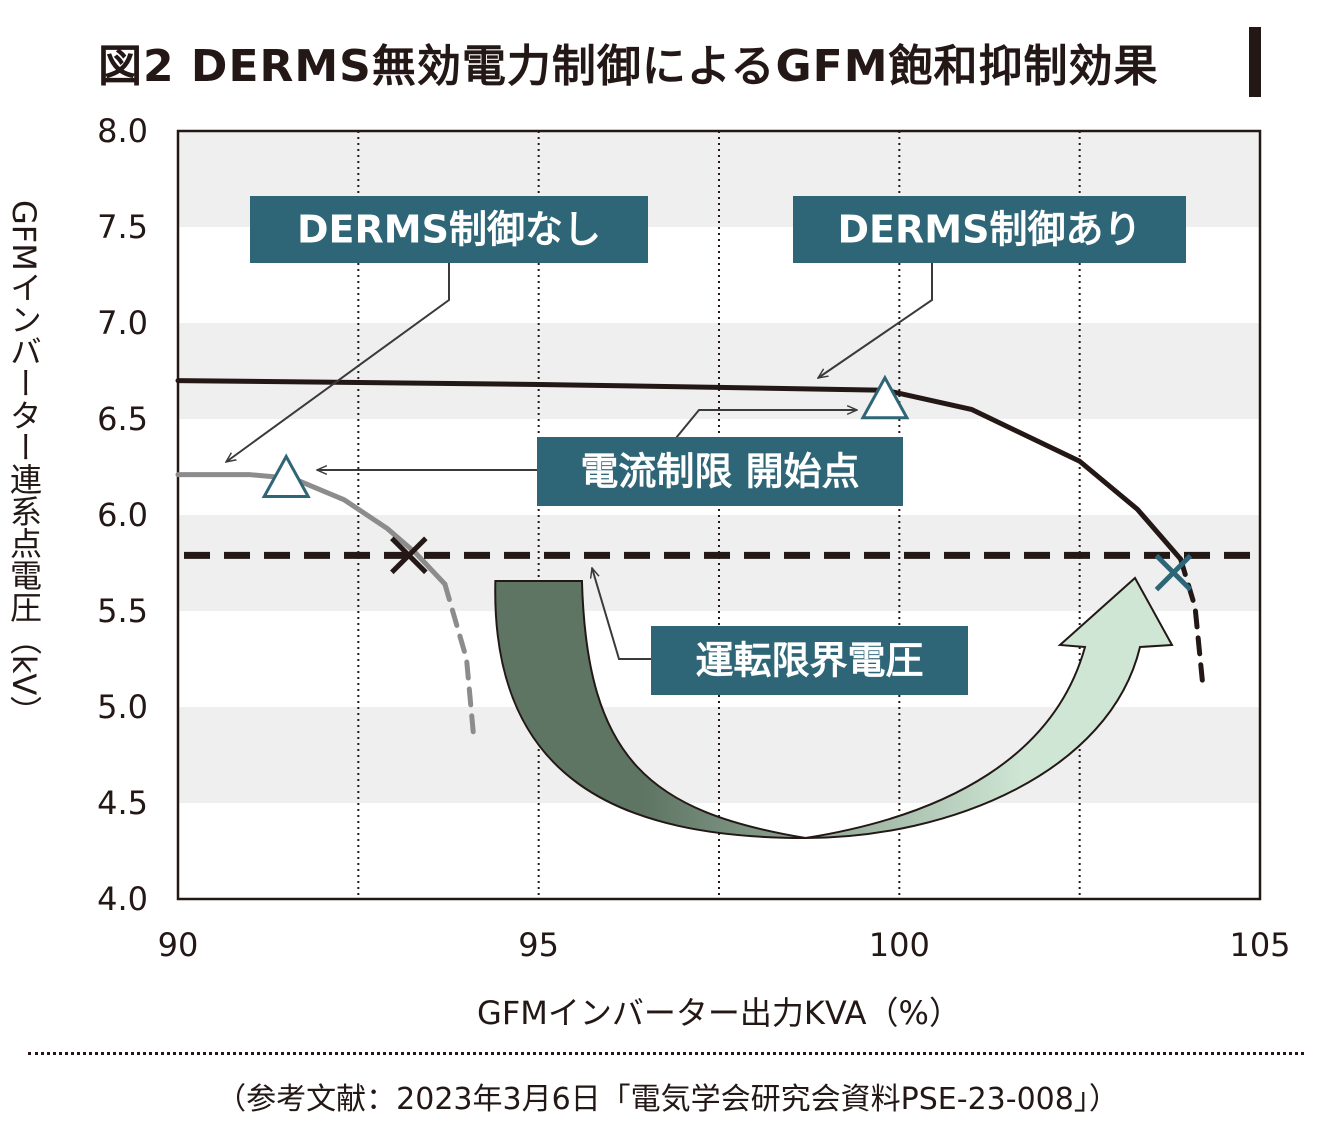  Describe the element at coordinates (899, 945) in the screenshot. I see `x-tick-label: 100` at that location.